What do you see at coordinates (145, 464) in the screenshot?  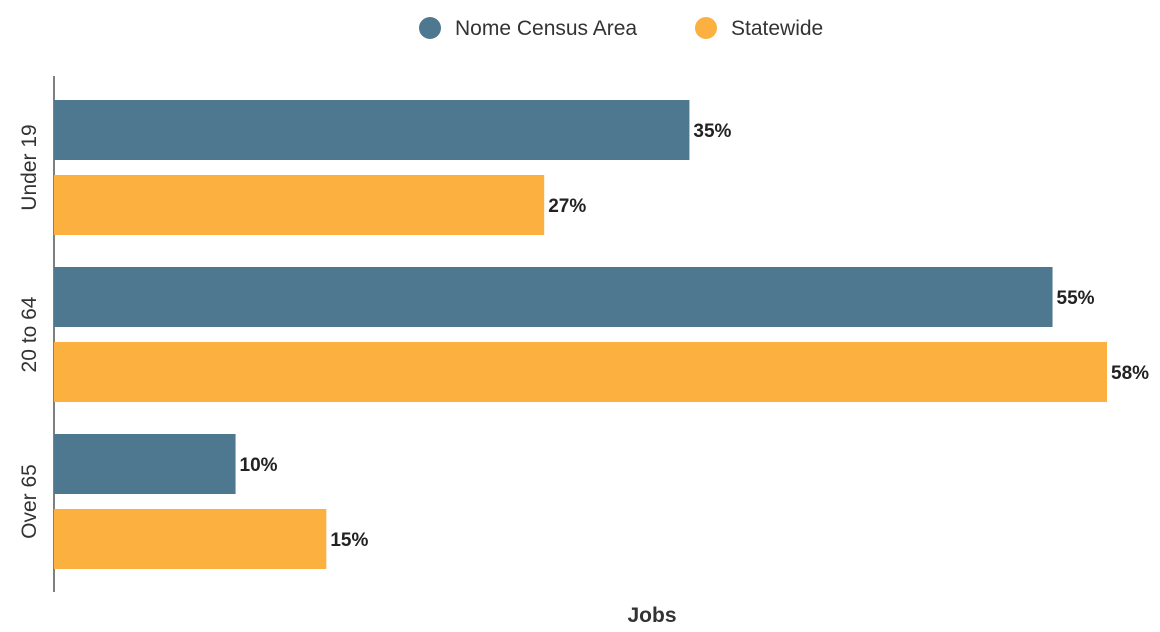 I see `bar-over-65-nome-census-area` at bounding box center [145, 464].